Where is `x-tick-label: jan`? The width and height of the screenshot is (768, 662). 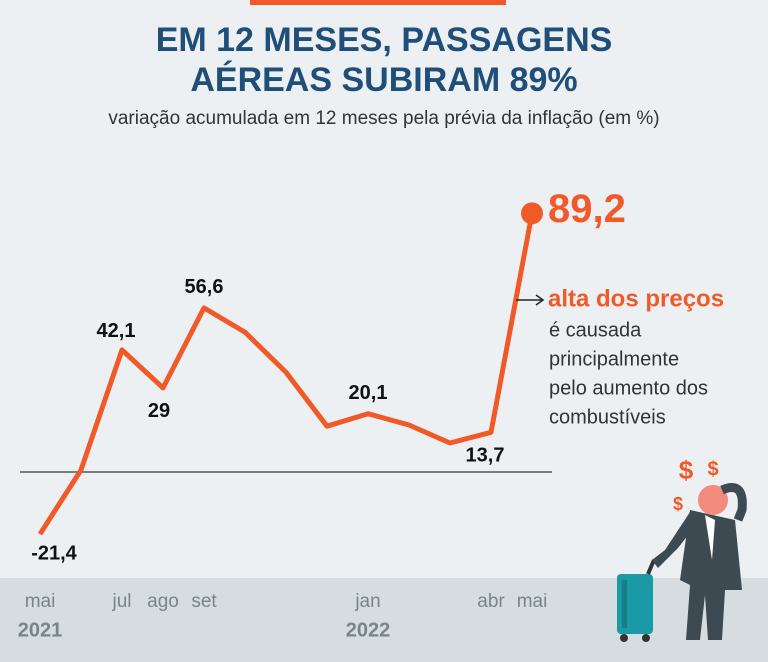 x-tick-label: jan is located at coordinates (367, 601).